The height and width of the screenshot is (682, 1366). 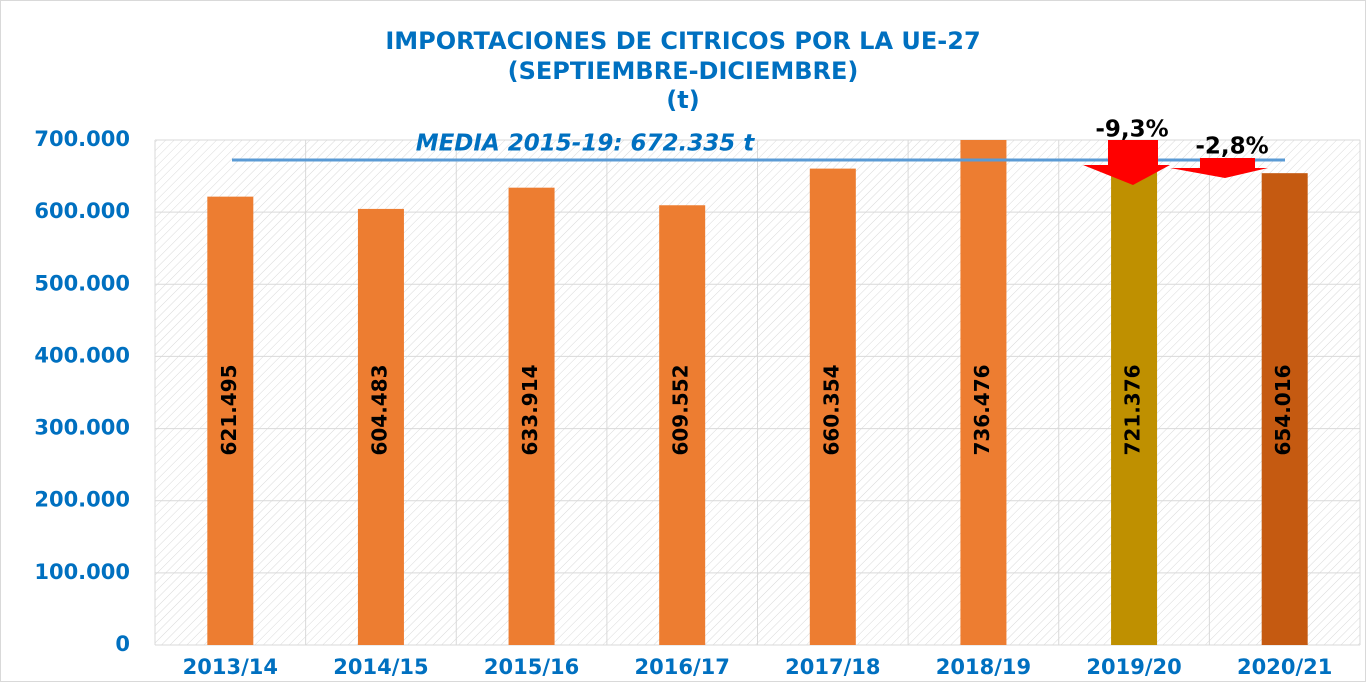 What do you see at coordinates (531, 667) in the screenshot?
I see `x-tick-label: 2015/16` at bounding box center [531, 667].